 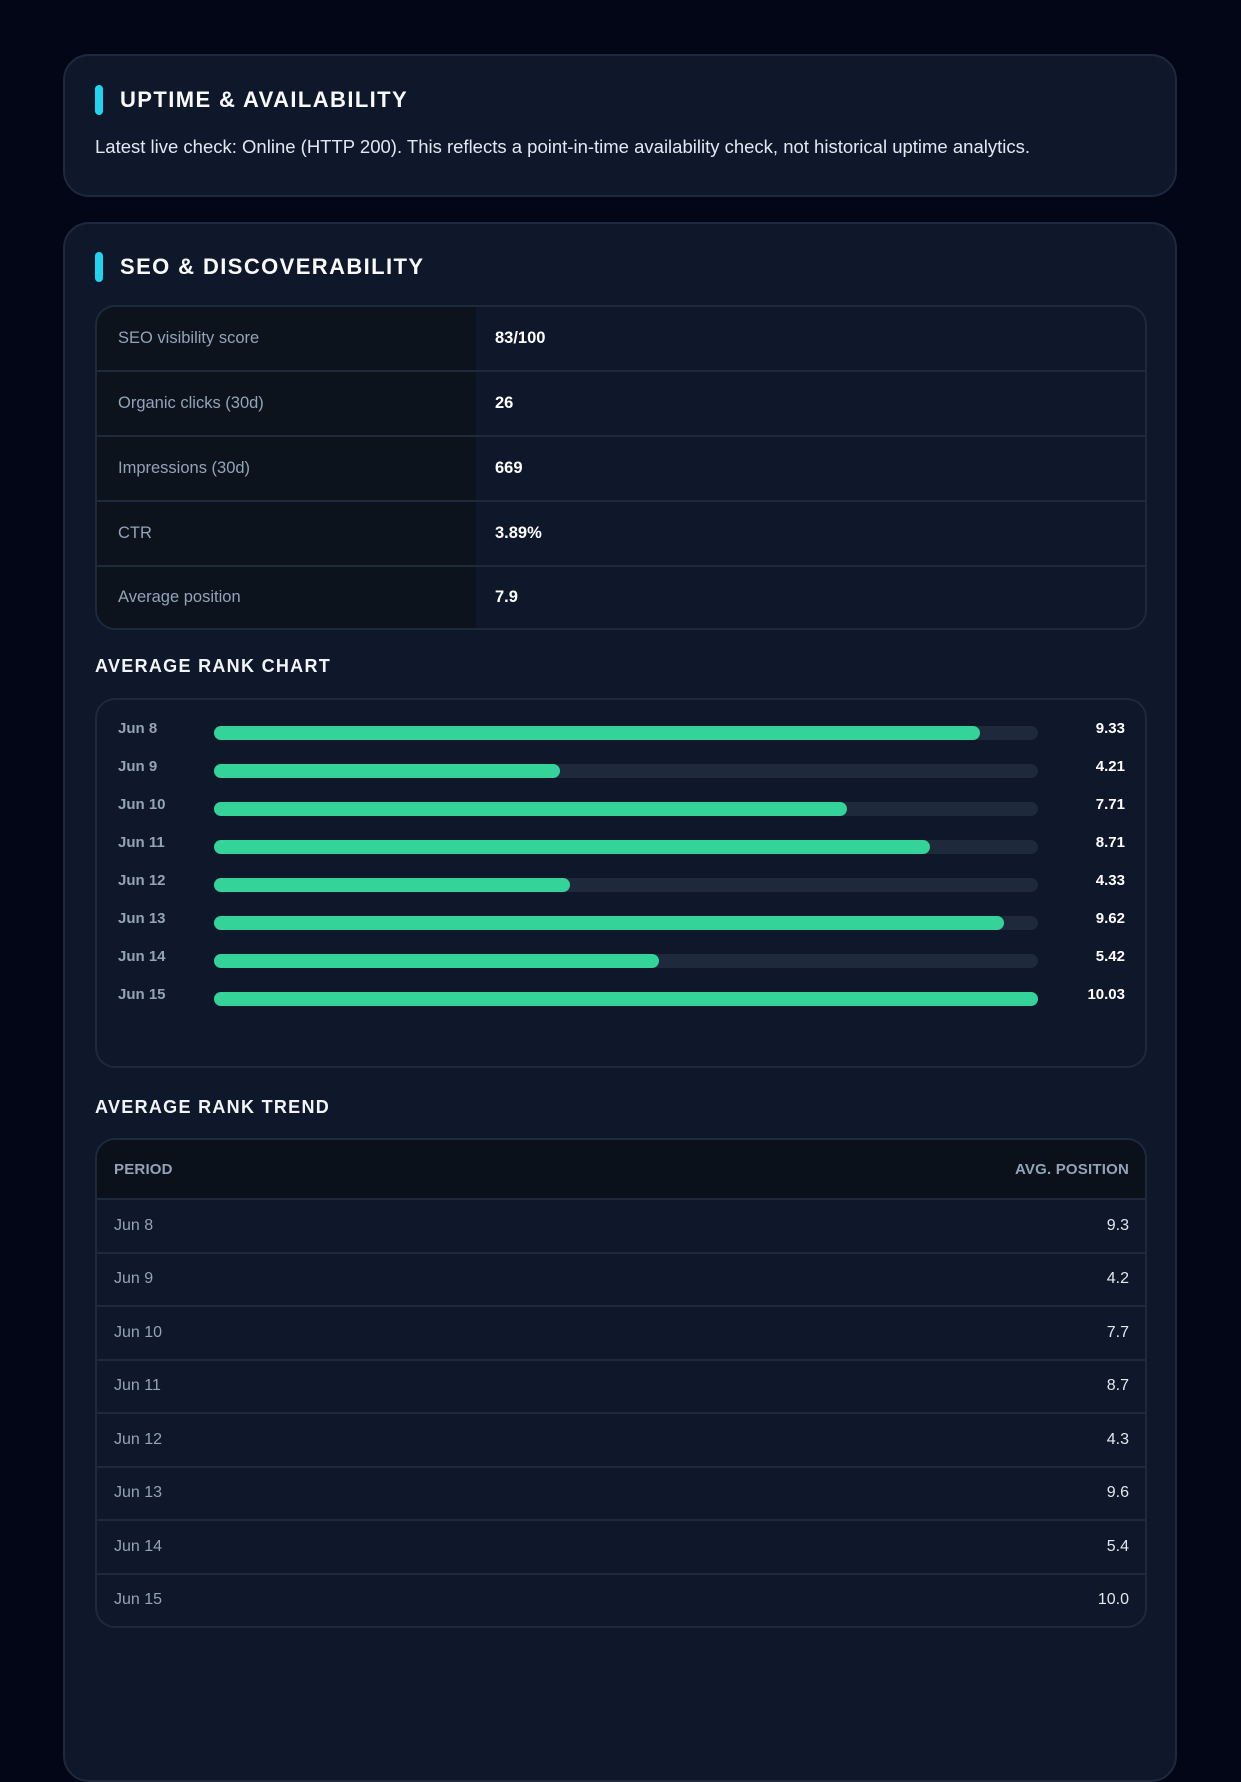 I want to click on metric-label: Organic clicks (30d), so click(x=286, y=403).